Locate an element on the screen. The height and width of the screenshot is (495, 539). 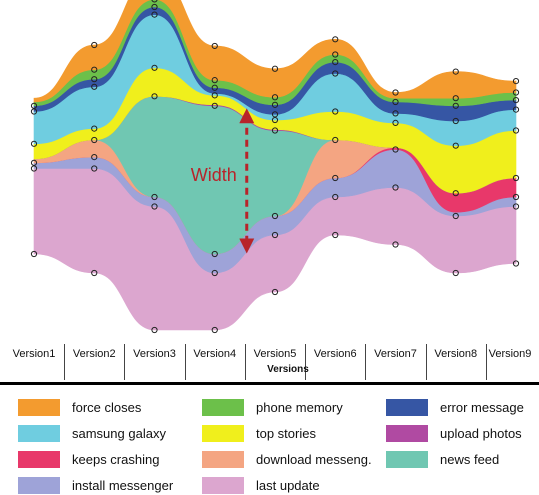
x-tick-label: Version8 is located at coordinates (456, 354).